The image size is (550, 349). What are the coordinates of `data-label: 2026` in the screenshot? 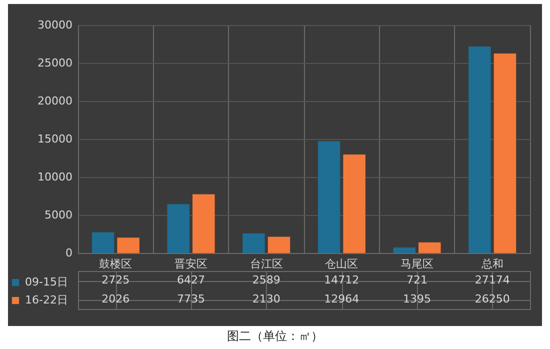 It's located at (116, 299).